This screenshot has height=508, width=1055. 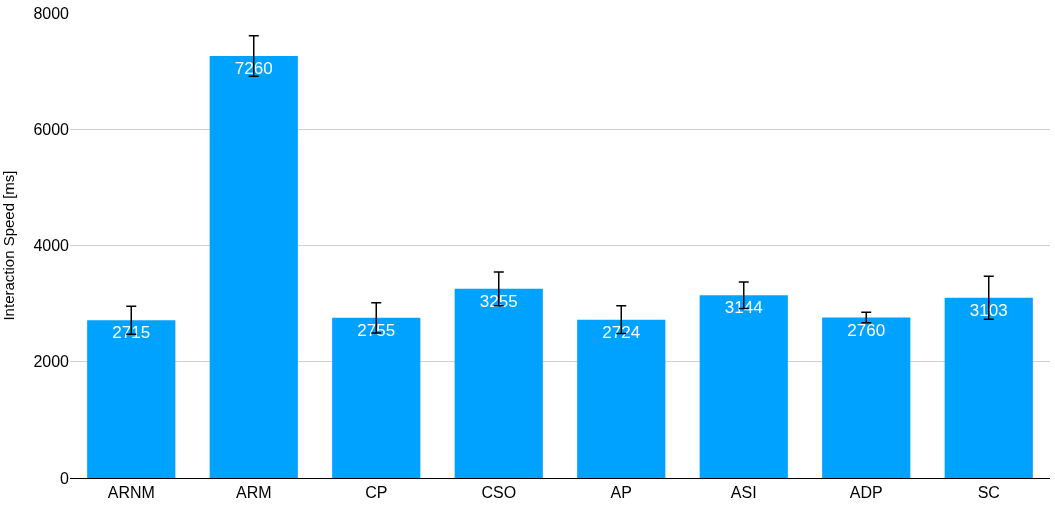 What do you see at coordinates (499, 493) in the screenshot?
I see `x-tick-label: CSO` at bounding box center [499, 493].